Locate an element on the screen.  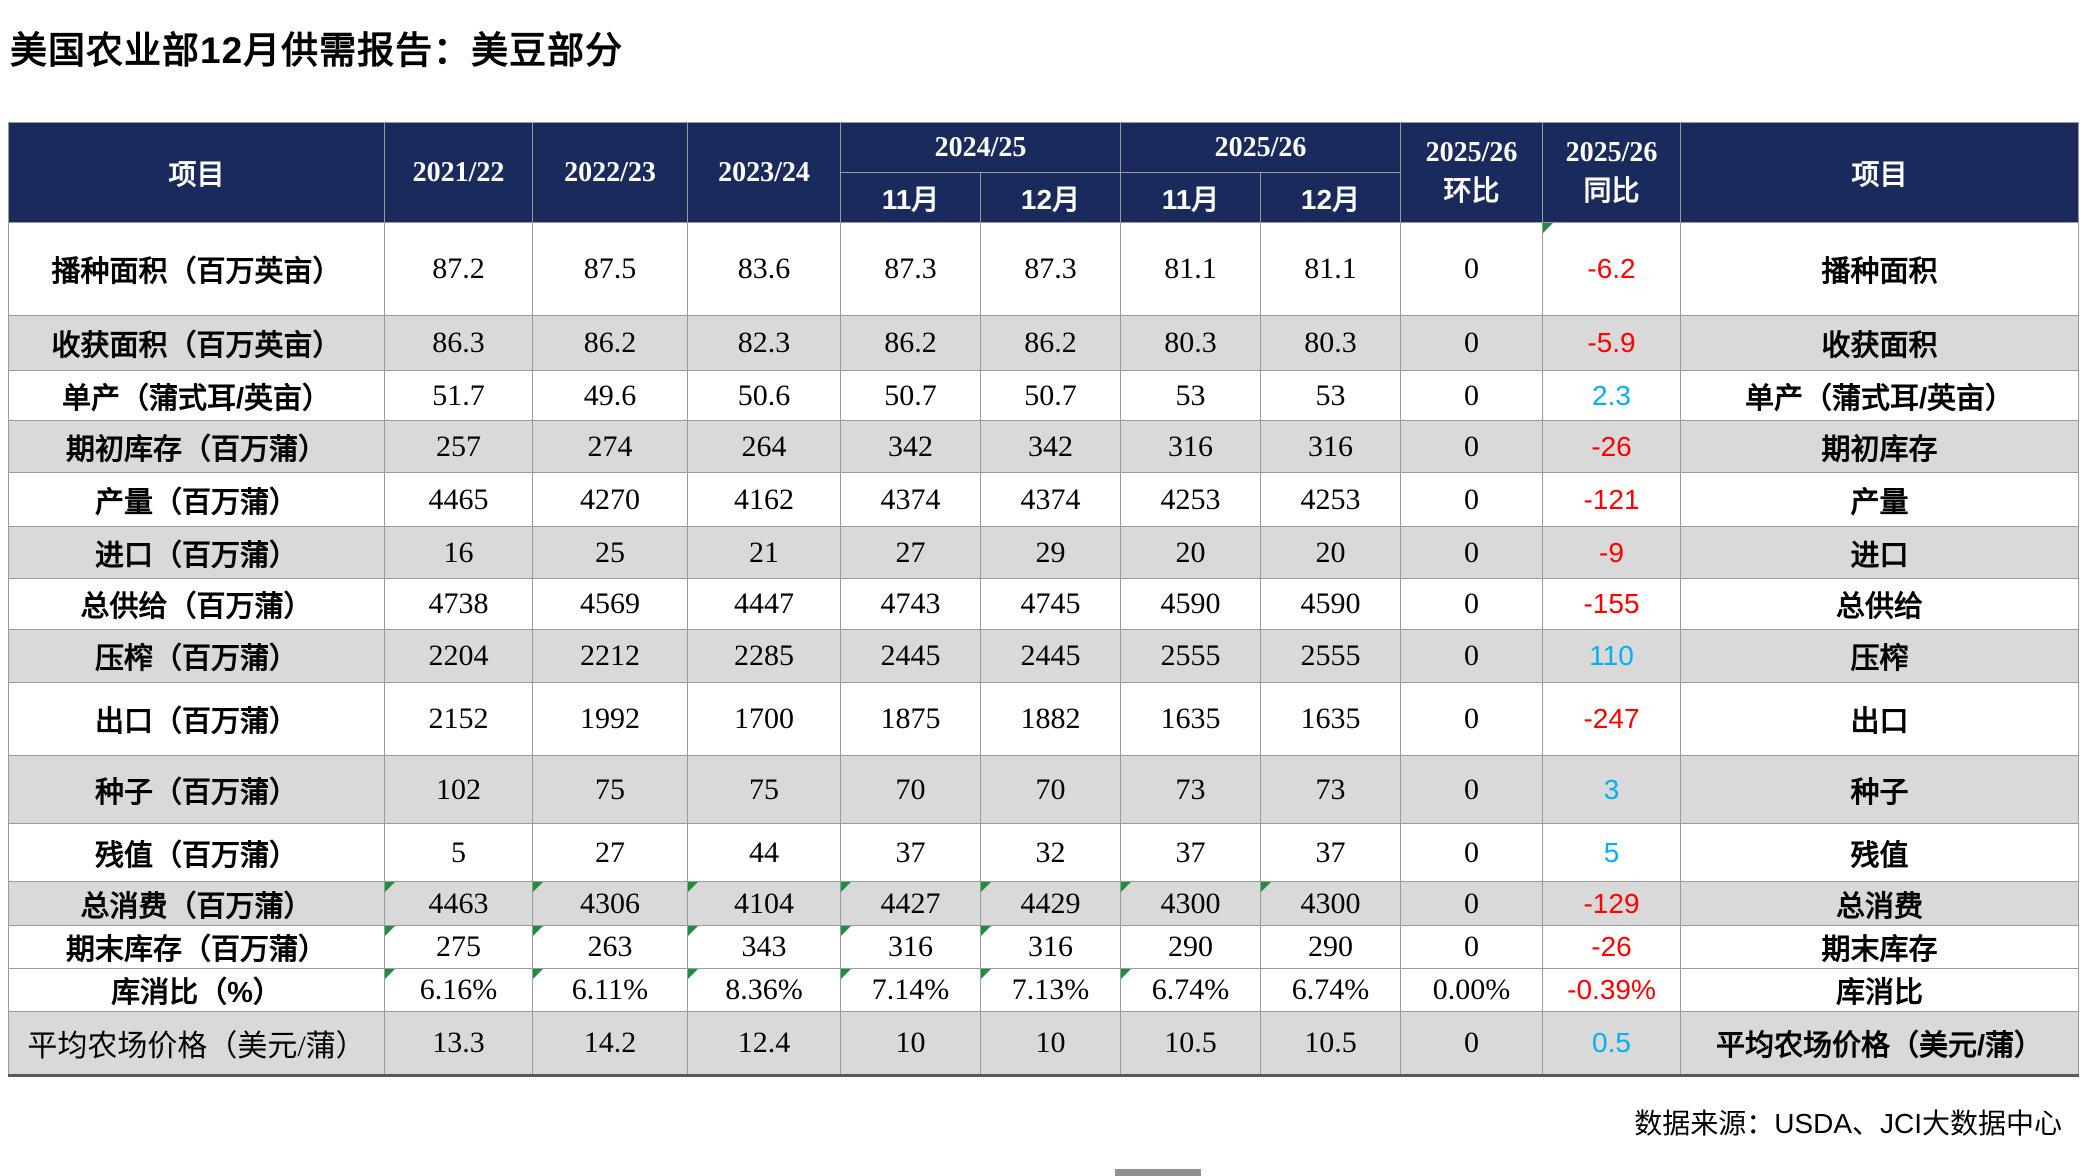
yoy-cell: -121 is located at coordinates (1611, 499).